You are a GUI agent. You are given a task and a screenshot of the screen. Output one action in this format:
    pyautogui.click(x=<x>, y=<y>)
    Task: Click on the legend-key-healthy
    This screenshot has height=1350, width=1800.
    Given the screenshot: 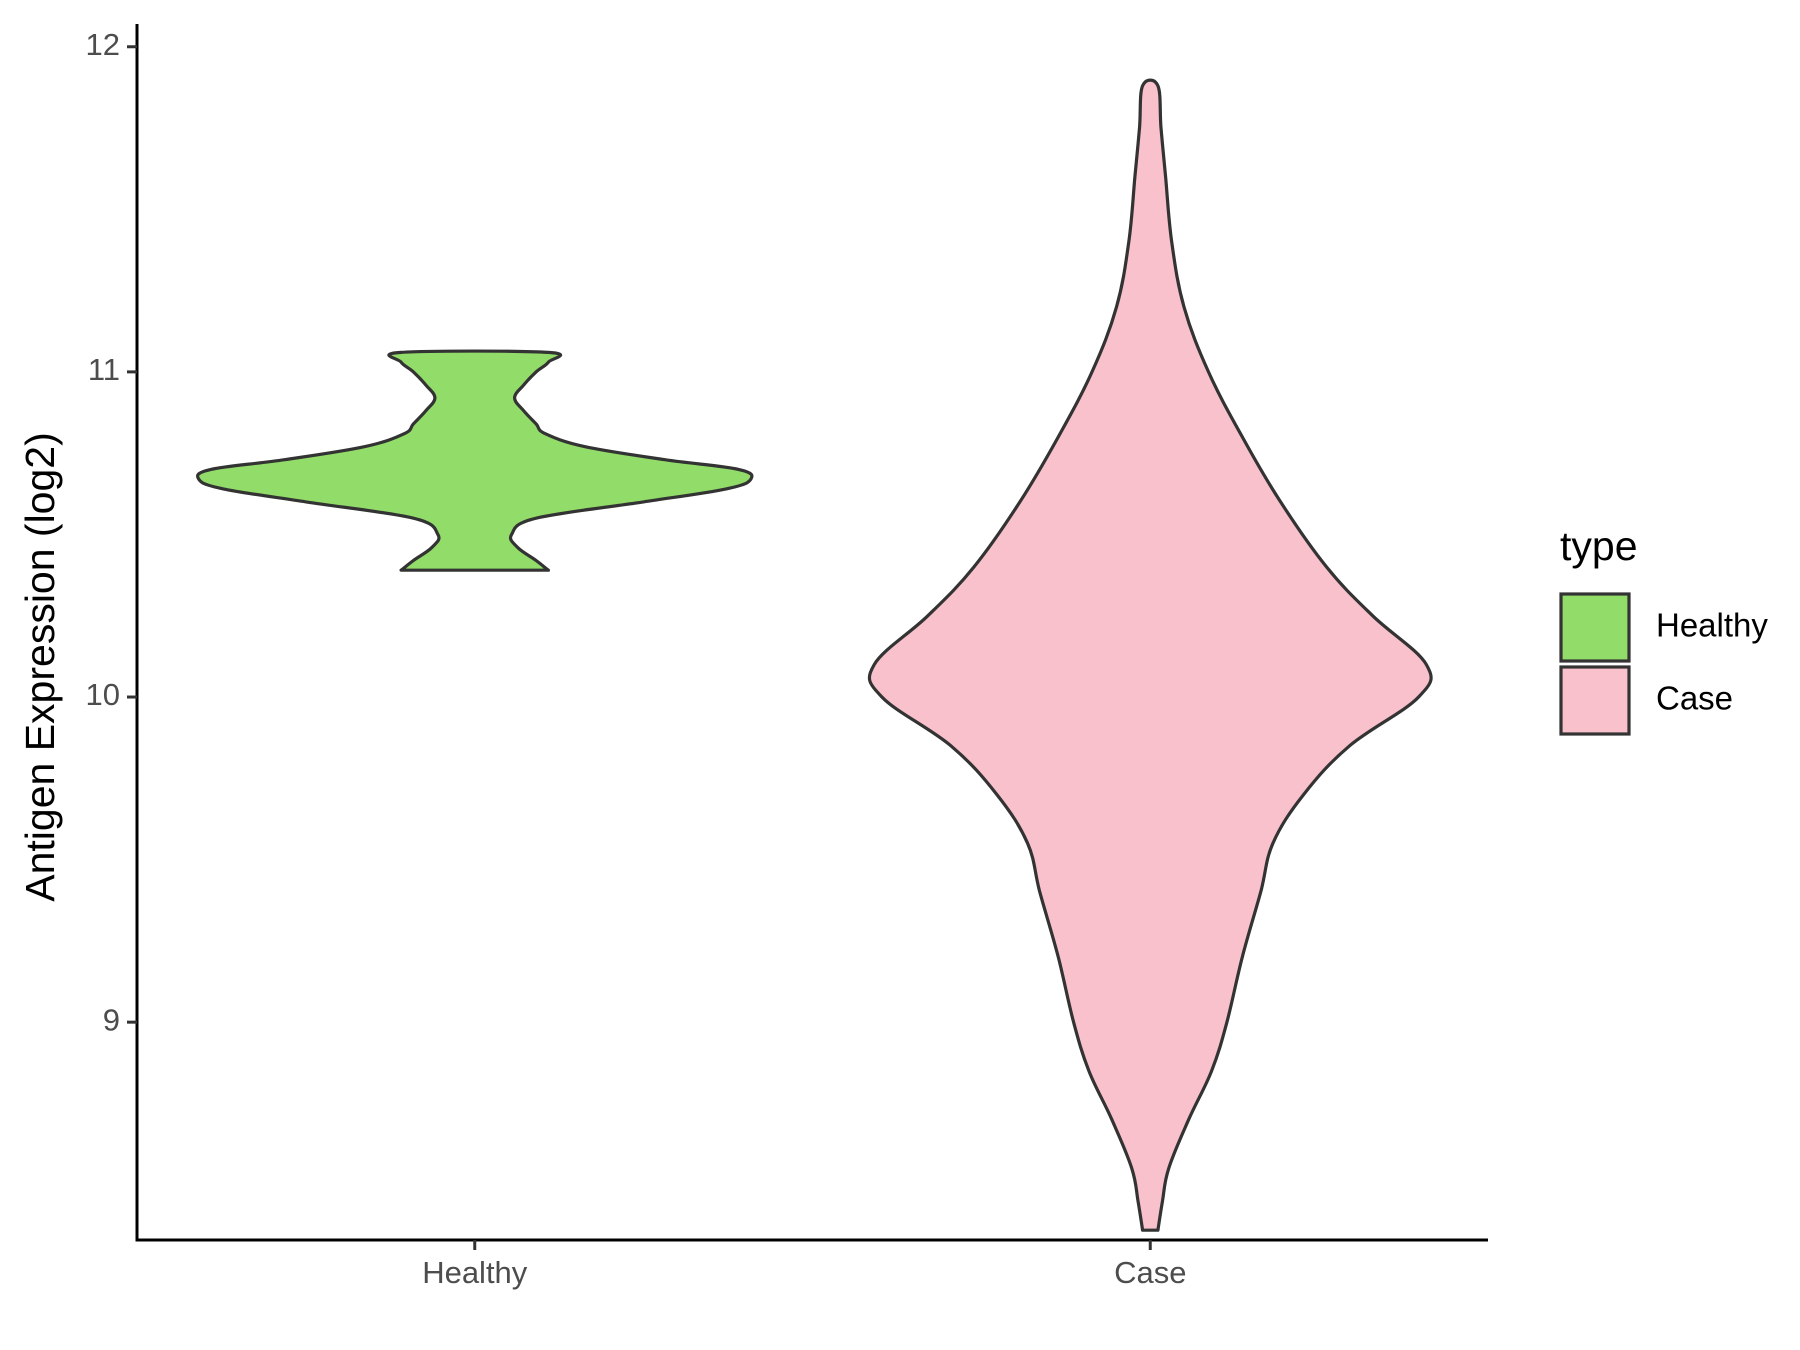 What is the action you would take?
    pyautogui.click(x=1595, y=627)
    